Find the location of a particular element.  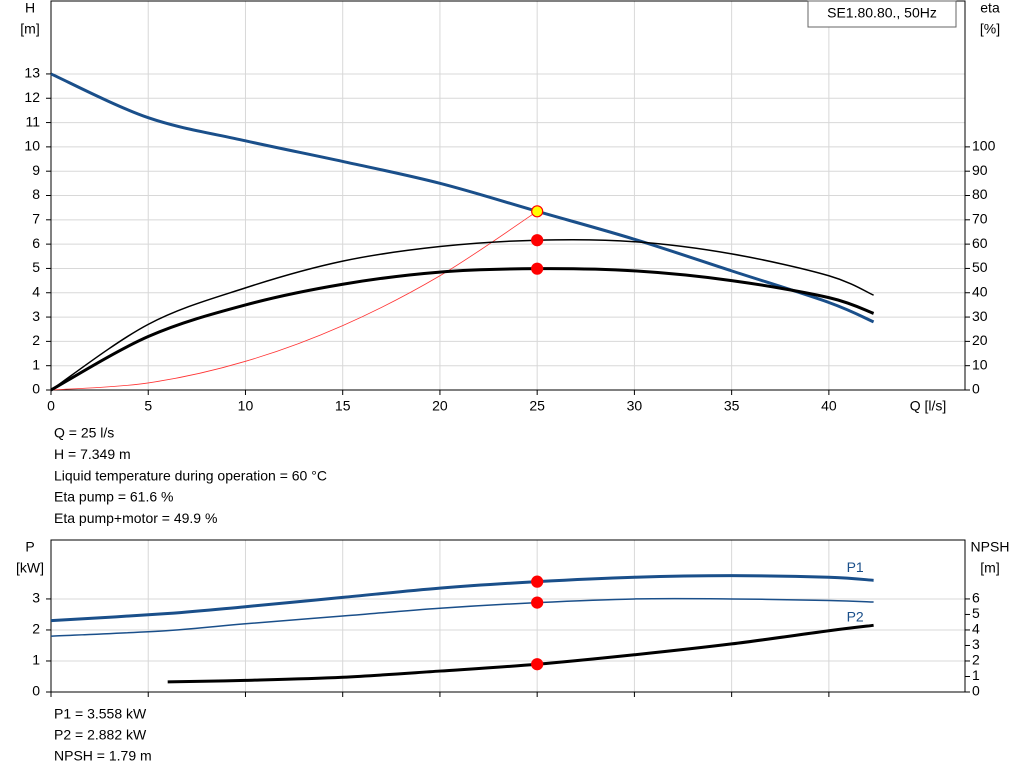

x-tick-label: 35 is located at coordinates (732, 406).